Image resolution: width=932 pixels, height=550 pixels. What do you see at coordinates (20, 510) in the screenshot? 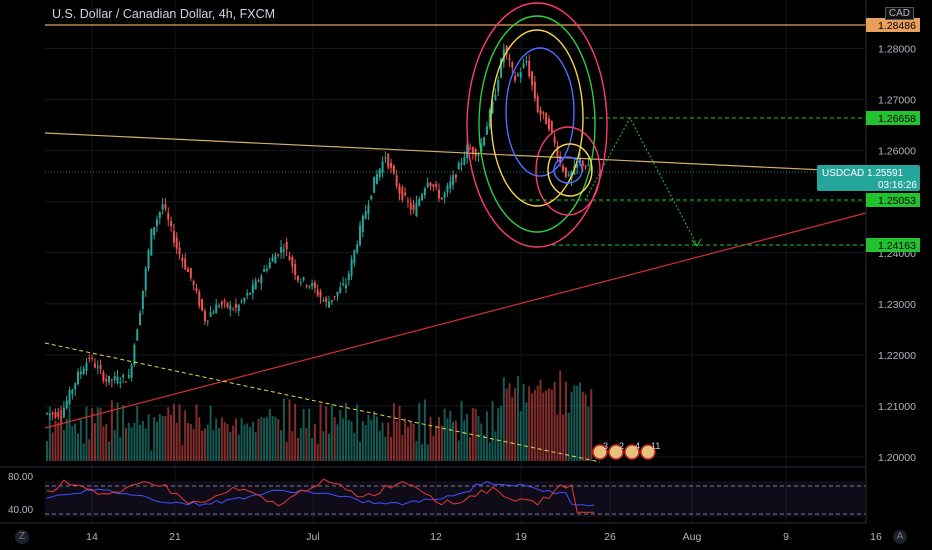
I see `rsi-level-label: 40.00` at bounding box center [20, 510].